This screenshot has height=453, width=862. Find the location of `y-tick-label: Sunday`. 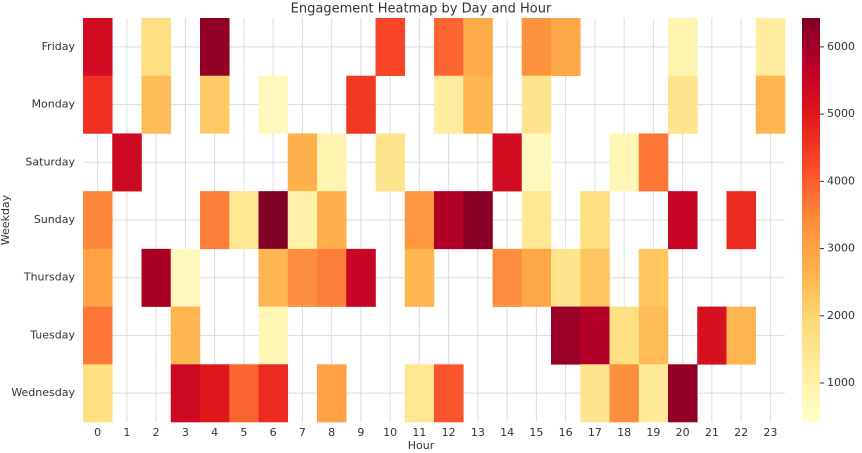

y-tick-label: Sunday is located at coordinates (55, 219).